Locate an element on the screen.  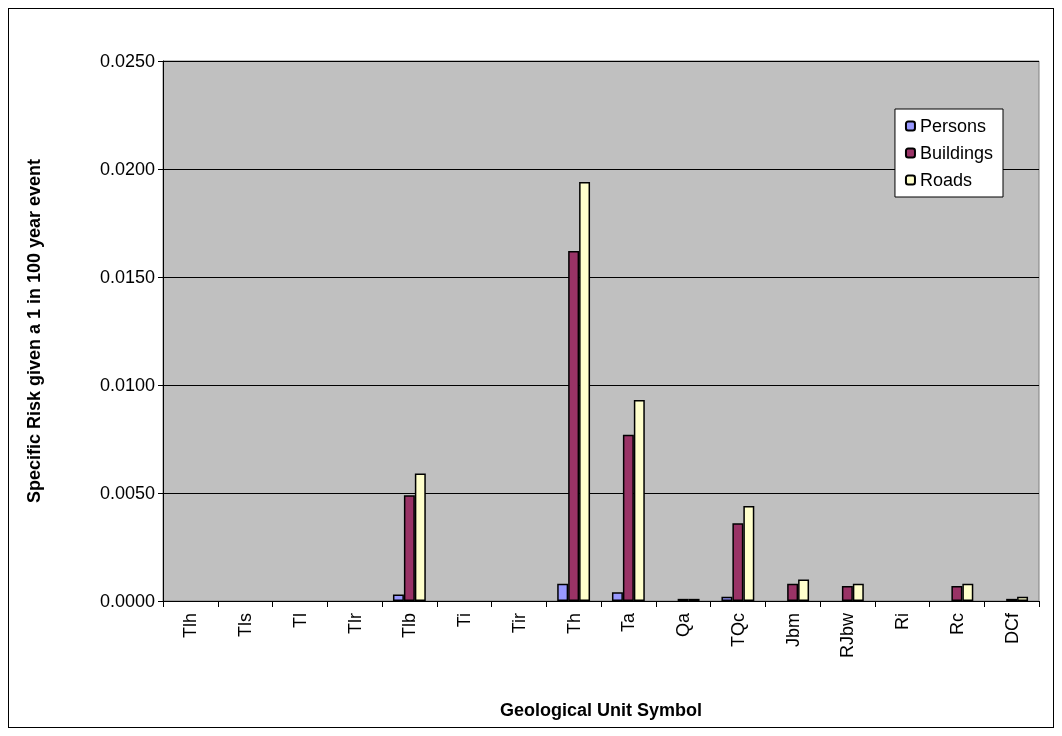
legend-label: Buildings is located at coordinates (956, 153).